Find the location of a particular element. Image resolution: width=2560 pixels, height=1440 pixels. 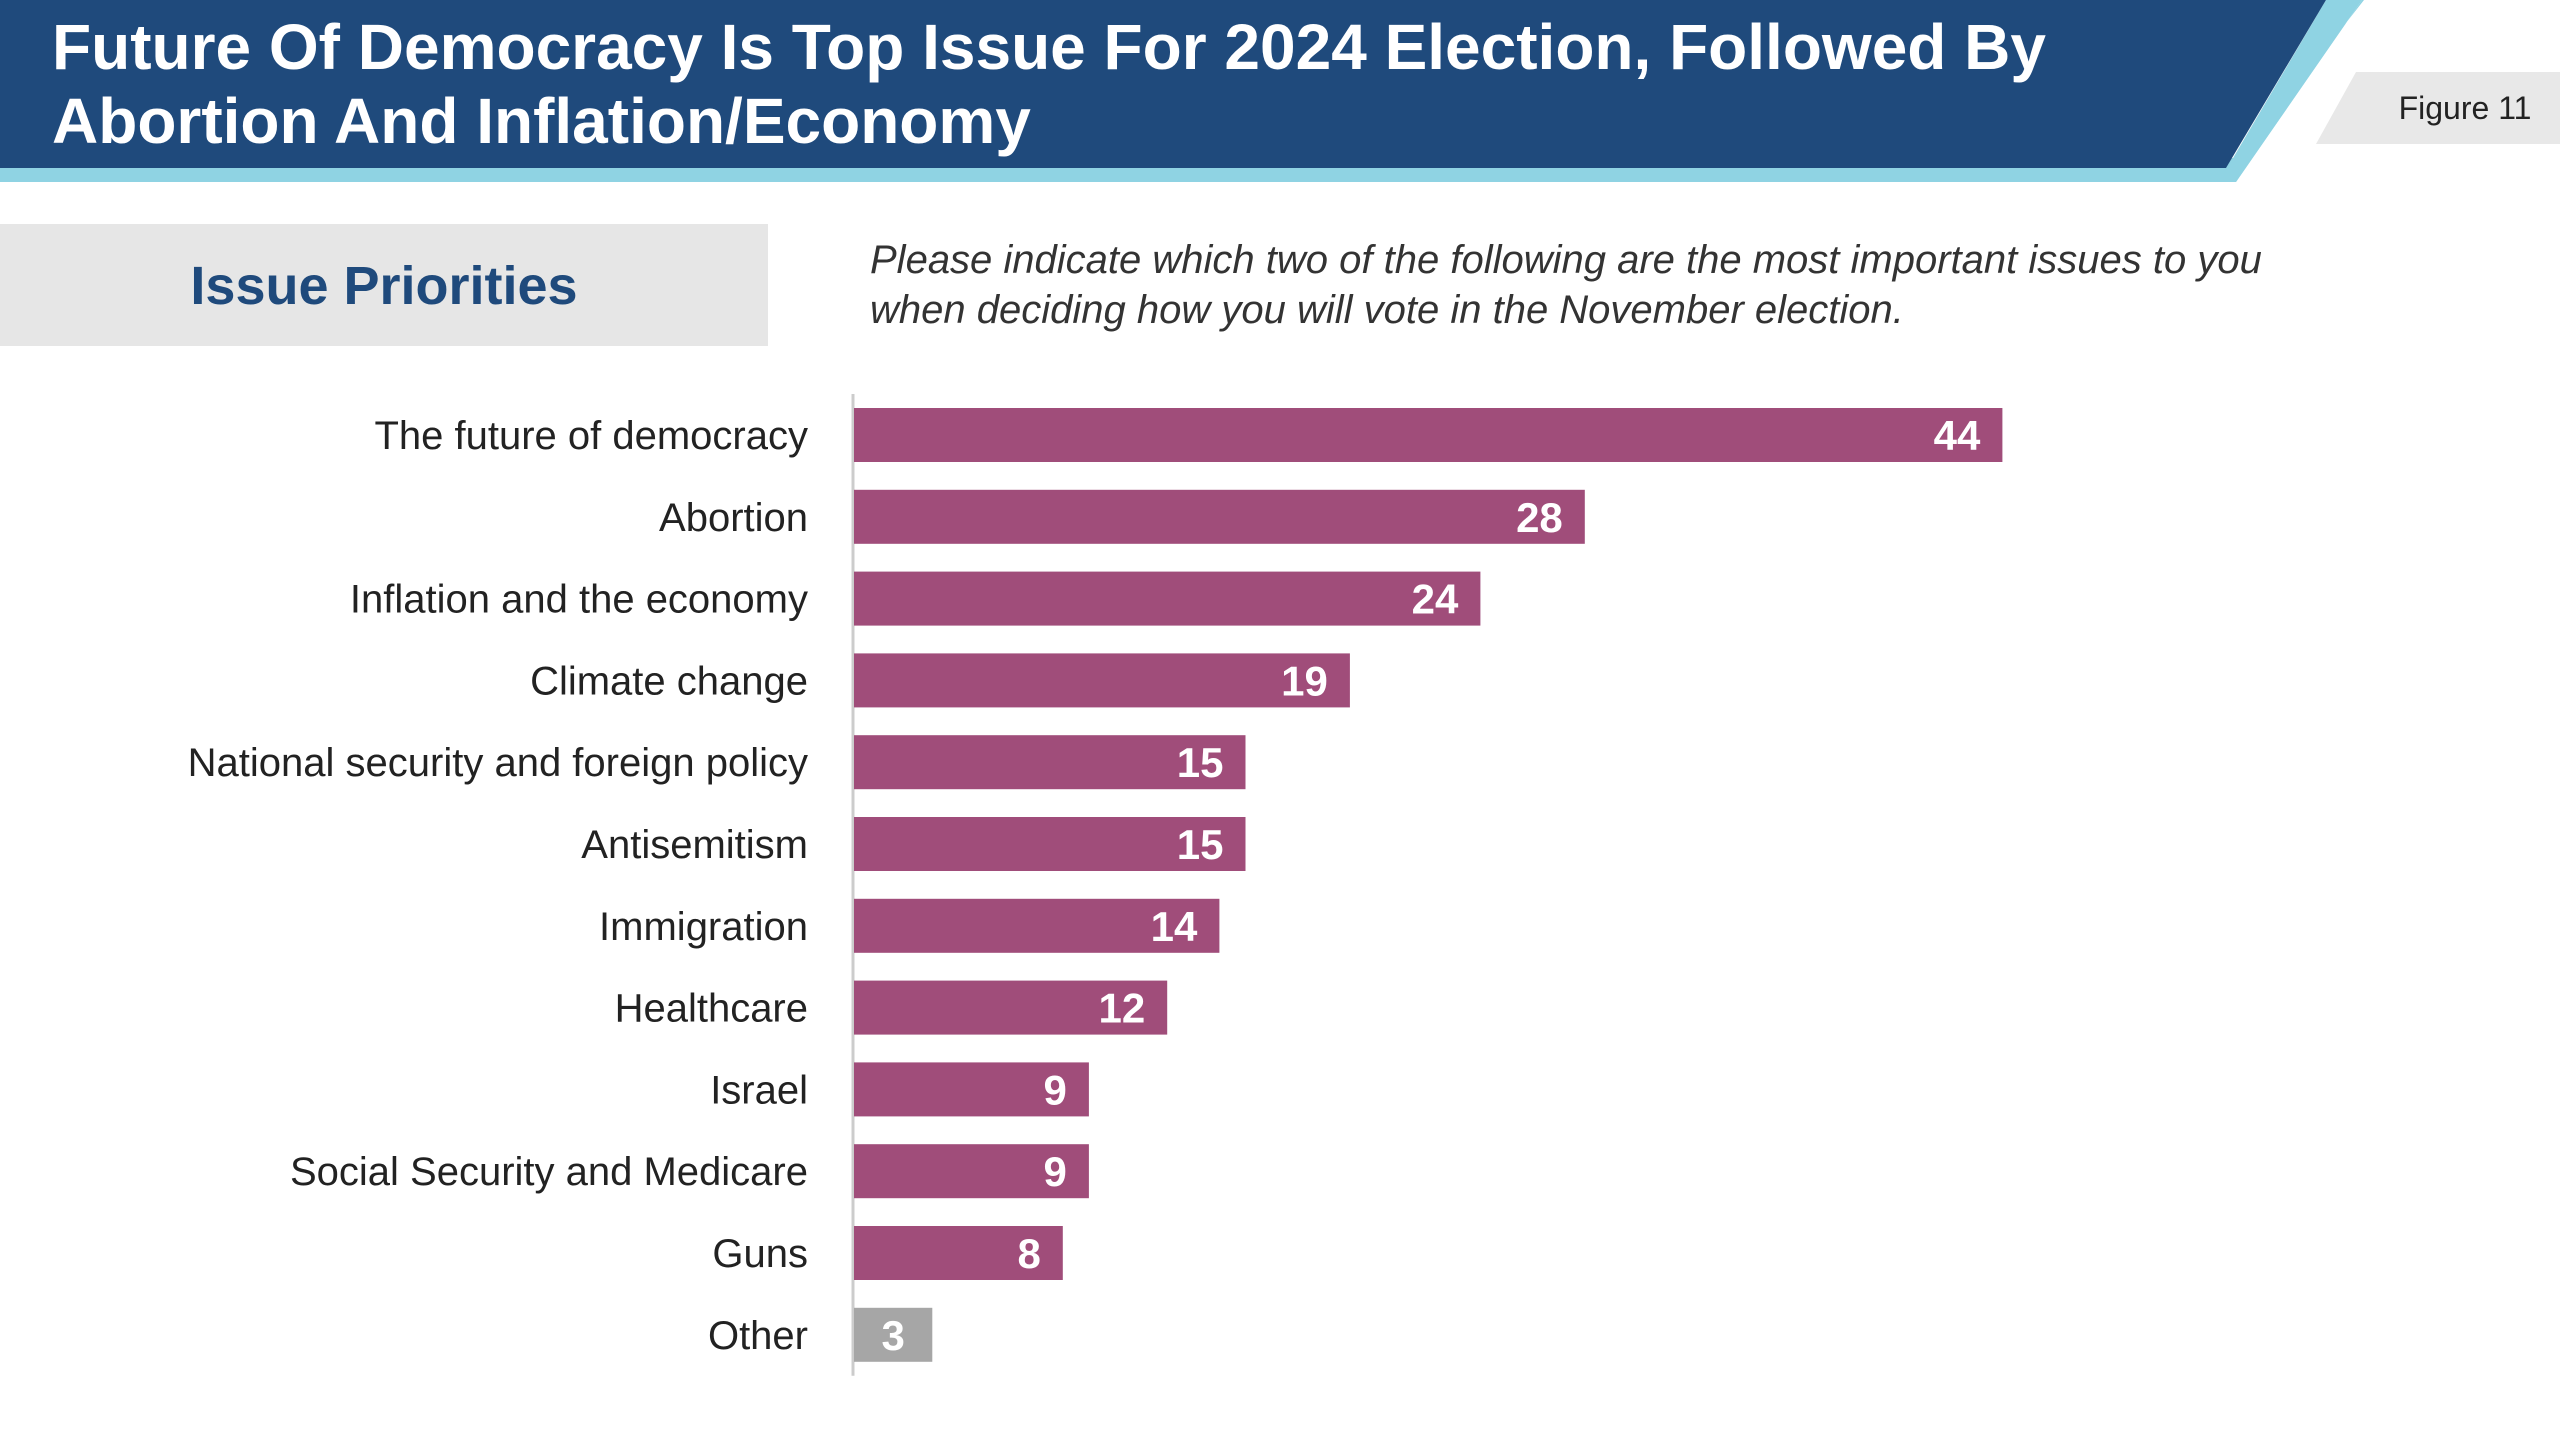

figure-tab is located at coordinates (2438, 108).